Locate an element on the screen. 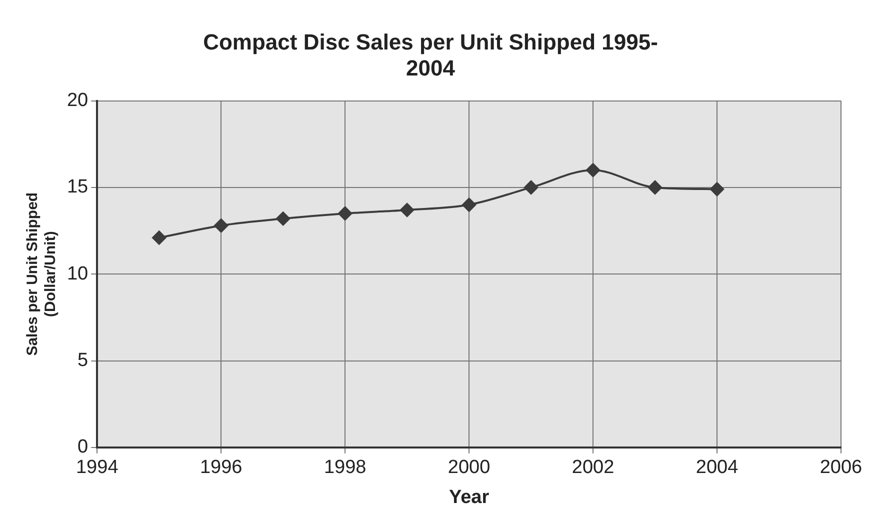 The image size is (871, 523). y-axis-title: Sales per Unit Shipped (Dollar/Unit) is located at coordinates (42, 274).